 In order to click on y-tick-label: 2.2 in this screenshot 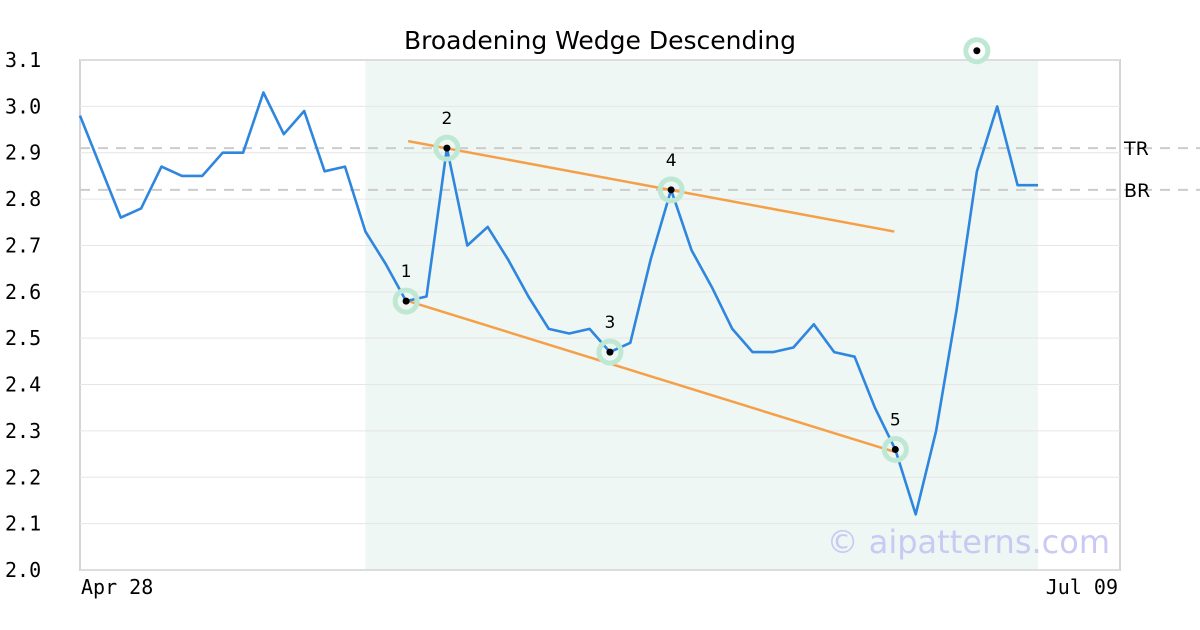, I will do `click(23, 477)`.